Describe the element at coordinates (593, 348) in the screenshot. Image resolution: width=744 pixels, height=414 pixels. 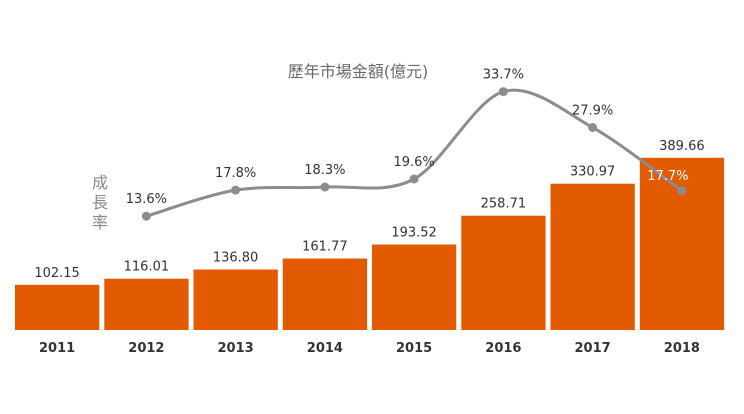
I see `x-tick-label-2017: 2017` at that location.